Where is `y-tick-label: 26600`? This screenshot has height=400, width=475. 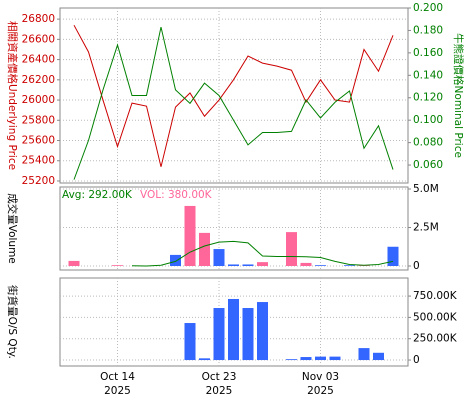
y-tick-label: 26600 is located at coordinates (38, 39).